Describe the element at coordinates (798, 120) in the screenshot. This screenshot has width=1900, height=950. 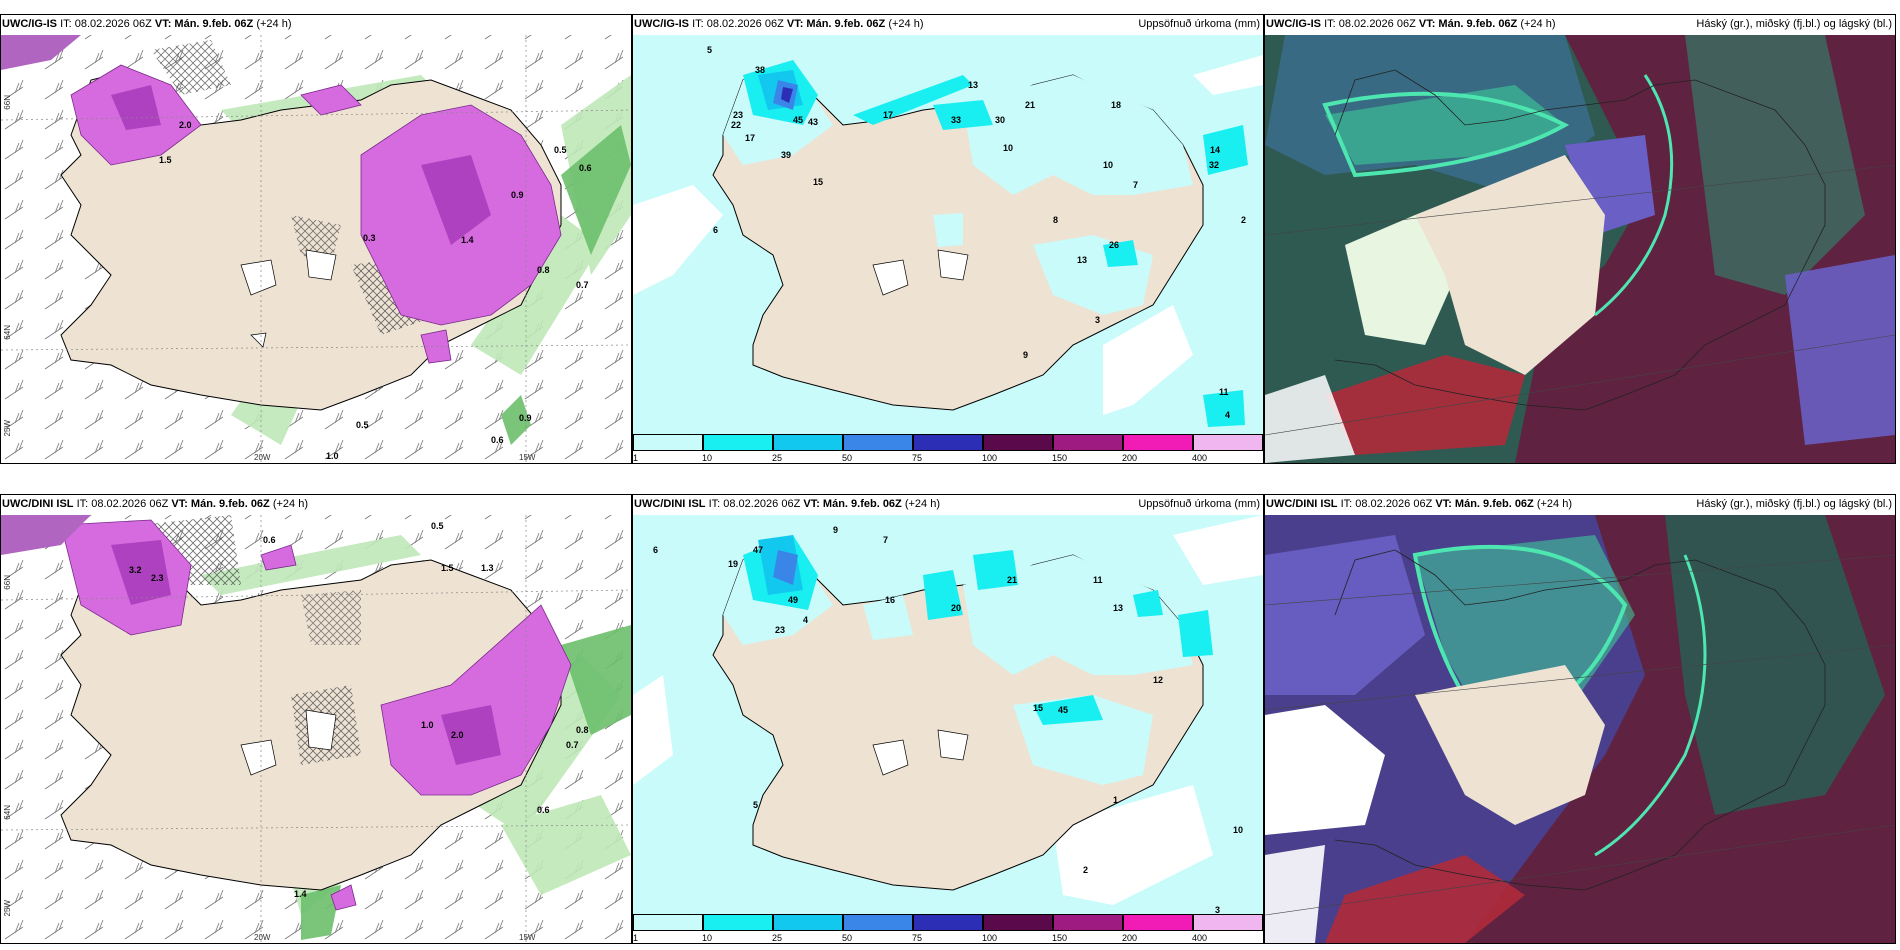
I see `value-label: 45` at that location.